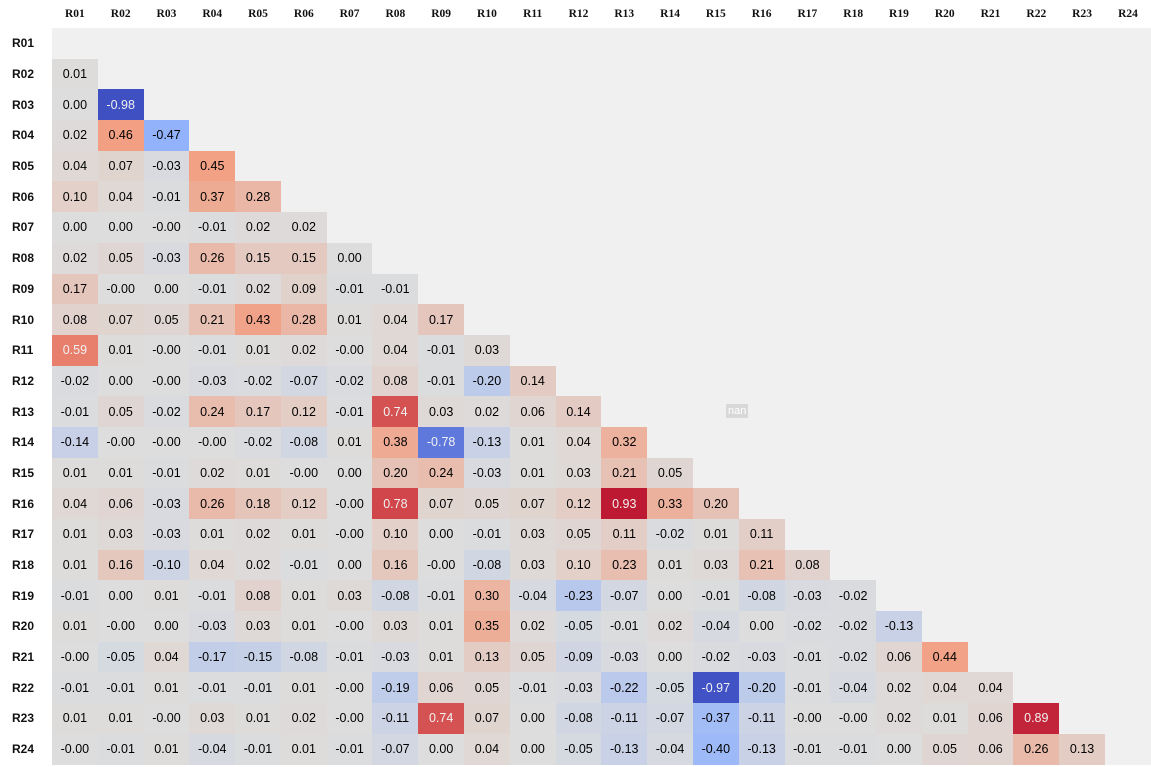  What do you see at coordinates (761, 688) in the screenshot?
I see `cell: -0.20` at bounding box center [761, 688].